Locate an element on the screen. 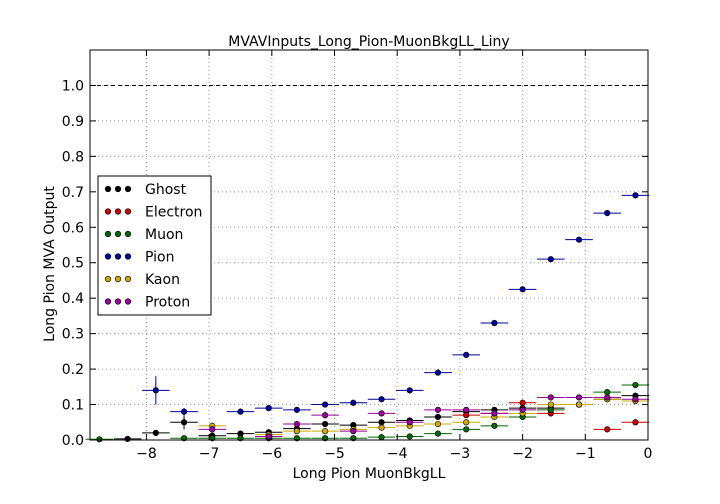 The height and width of the screenshot is (504, 720). x-tick-label: −4 is located at coordinates (397, 454).